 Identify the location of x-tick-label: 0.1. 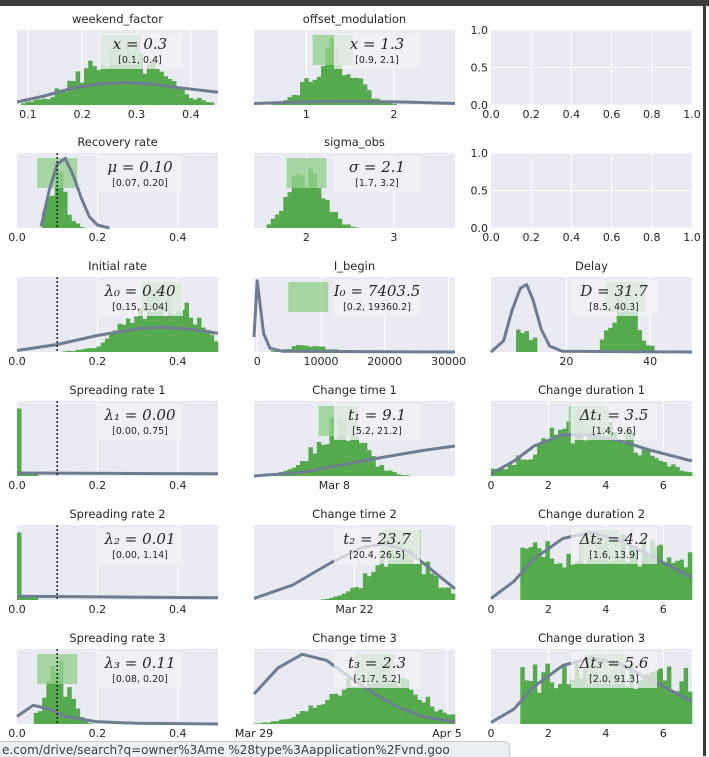
(28, 114).